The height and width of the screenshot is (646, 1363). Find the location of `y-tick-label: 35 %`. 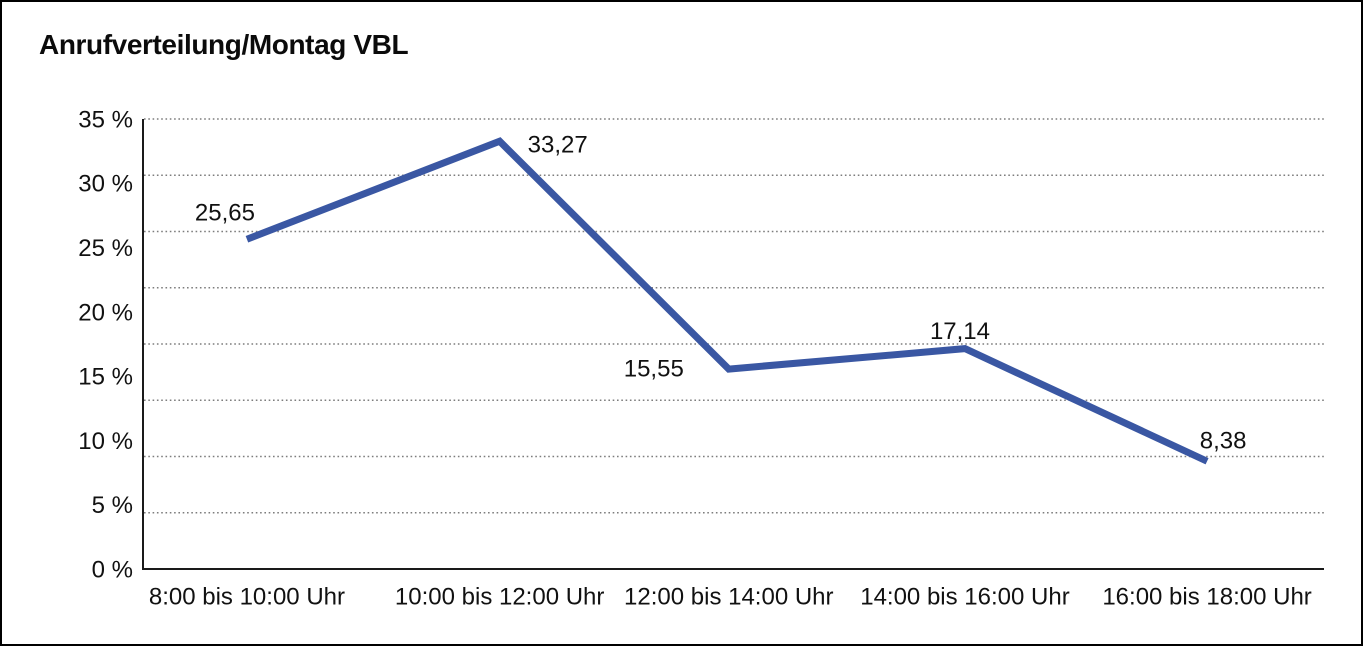

y-tick-label: 35 % is located at coordinates (105, 119).